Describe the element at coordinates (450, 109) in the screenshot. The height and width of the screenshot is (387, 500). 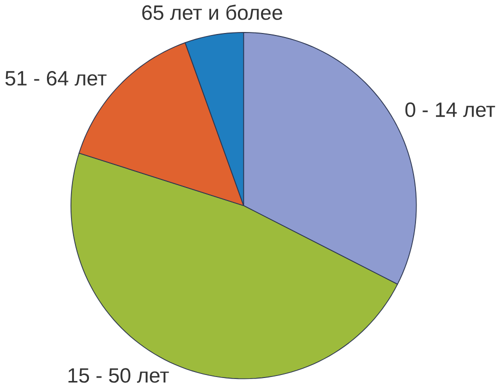
I see `slice-label: 0 - 14 лет` at that location.